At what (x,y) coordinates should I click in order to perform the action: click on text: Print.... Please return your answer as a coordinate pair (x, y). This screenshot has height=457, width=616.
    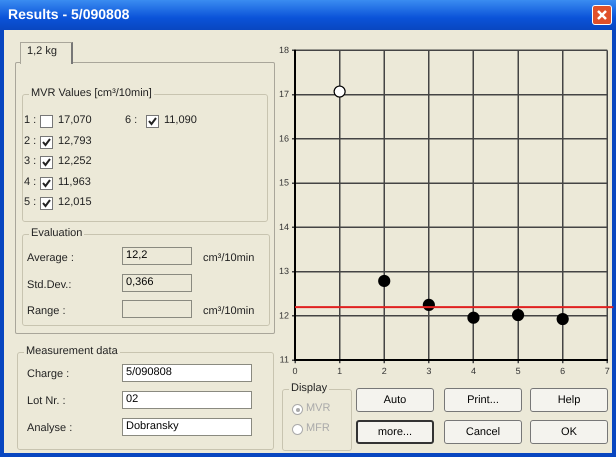
    Looking at the image, I should click on (483, 400).